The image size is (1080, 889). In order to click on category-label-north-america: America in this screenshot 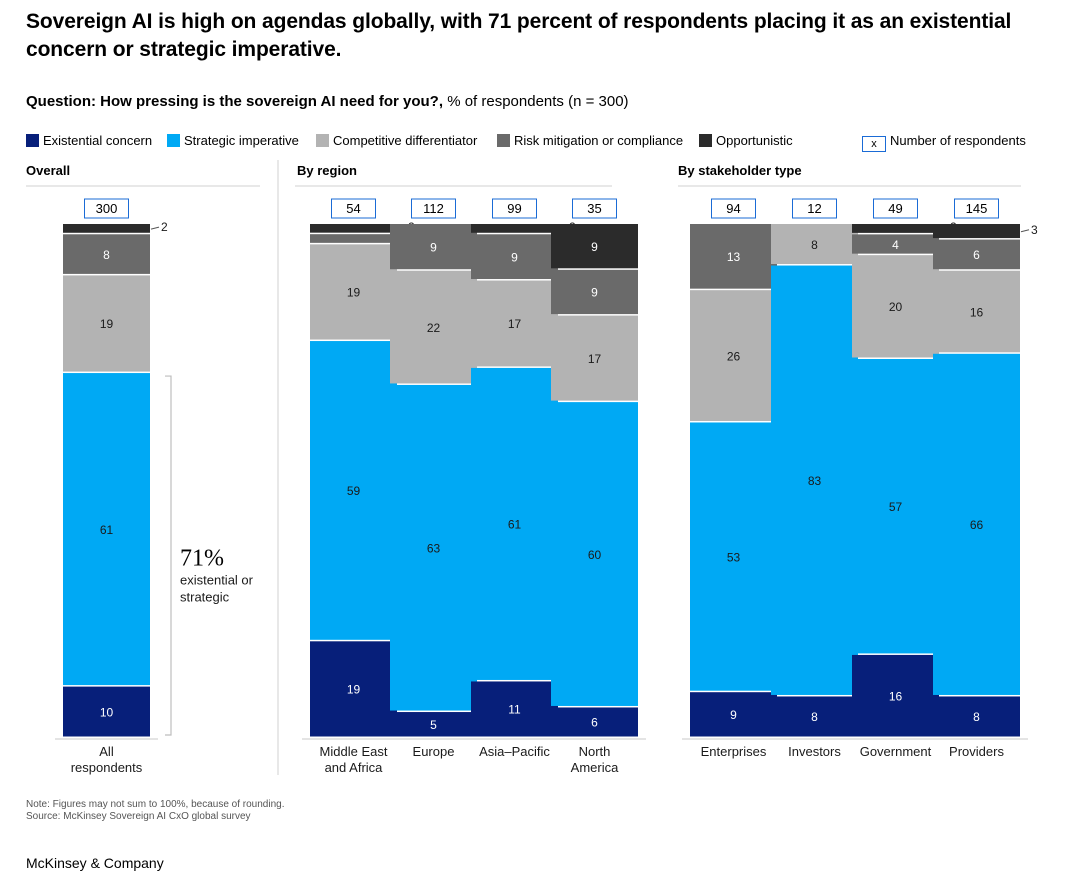, I will do `click(595, 767)`.